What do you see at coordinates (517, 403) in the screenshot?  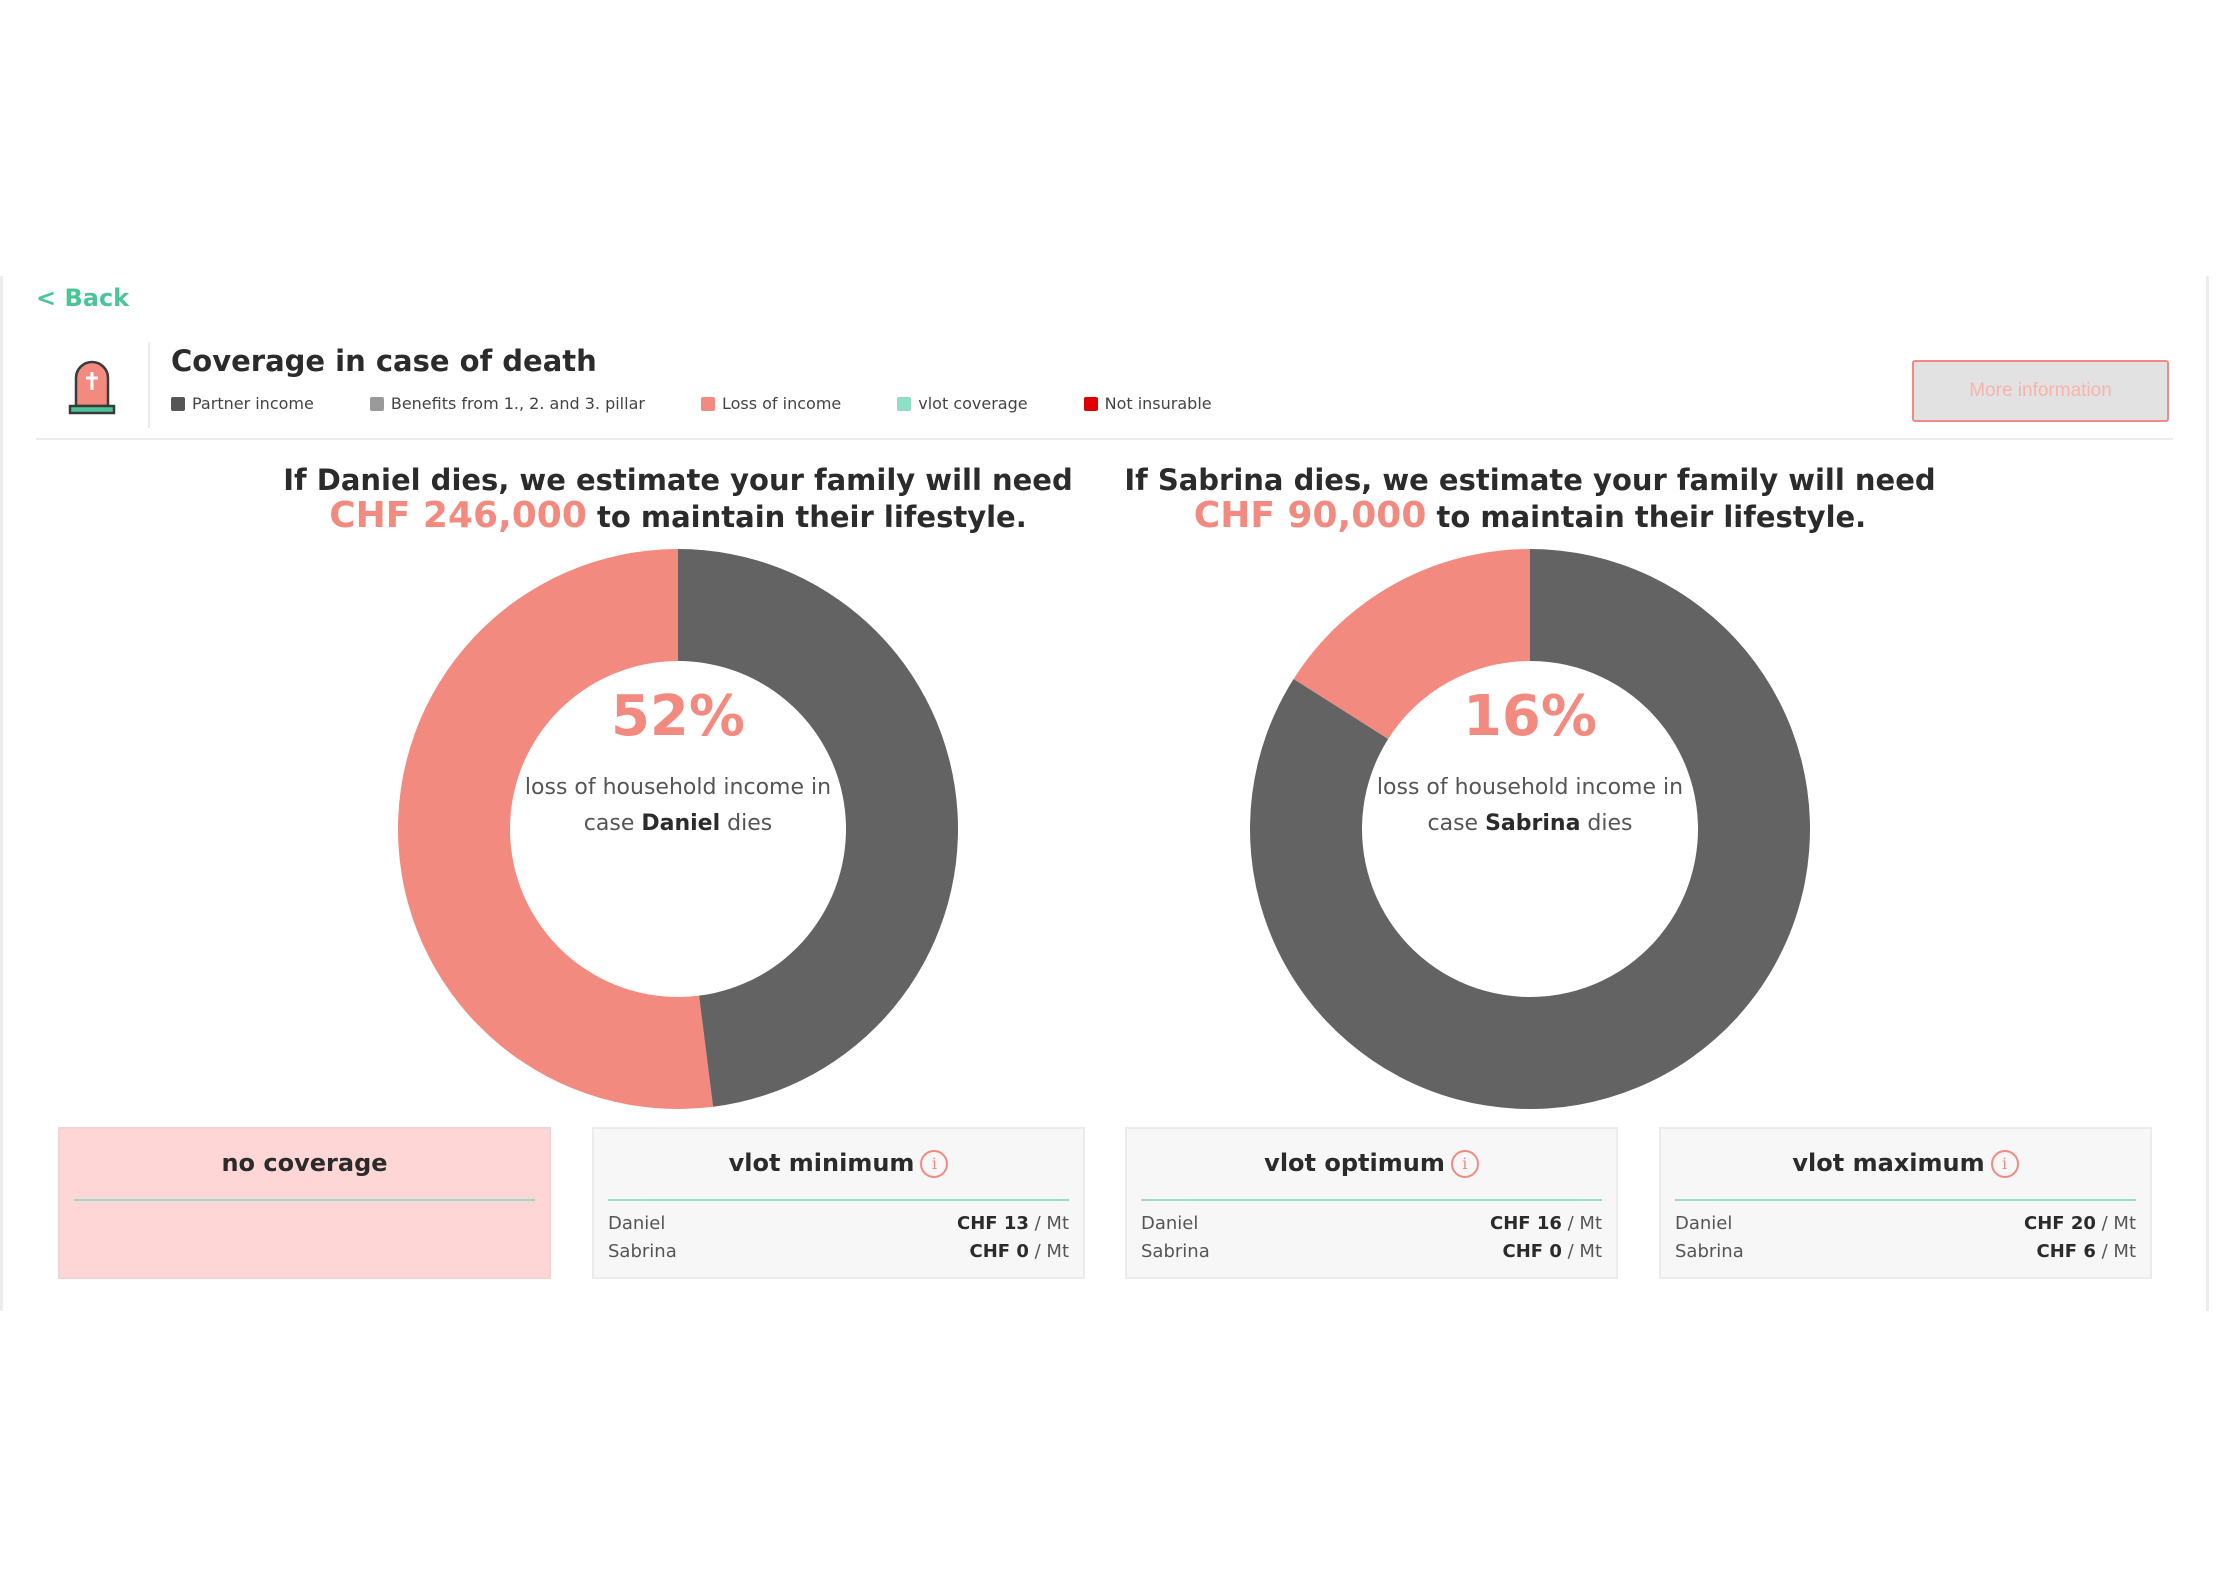 I see `legend-label: Benefits from 1., 2. and 3. pillar` at bounding box center [517, 403].